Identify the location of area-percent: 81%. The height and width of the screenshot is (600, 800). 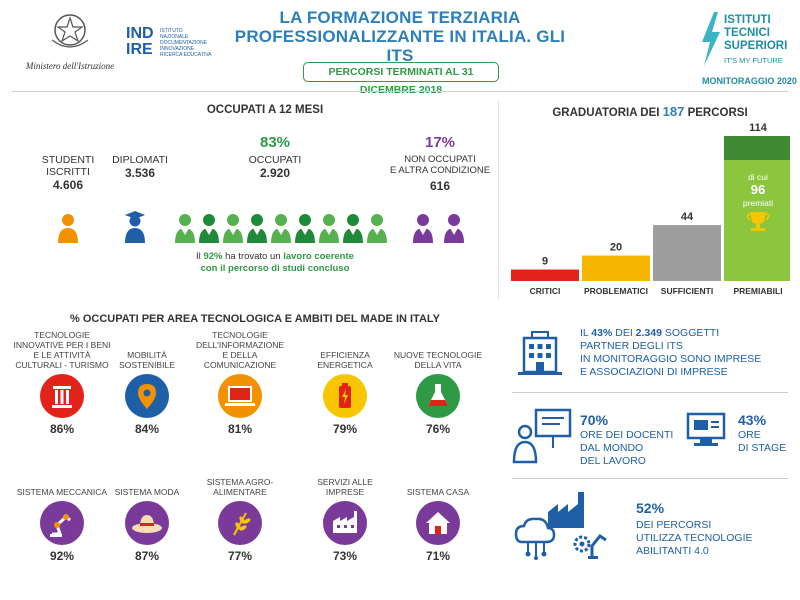
(240, 429).